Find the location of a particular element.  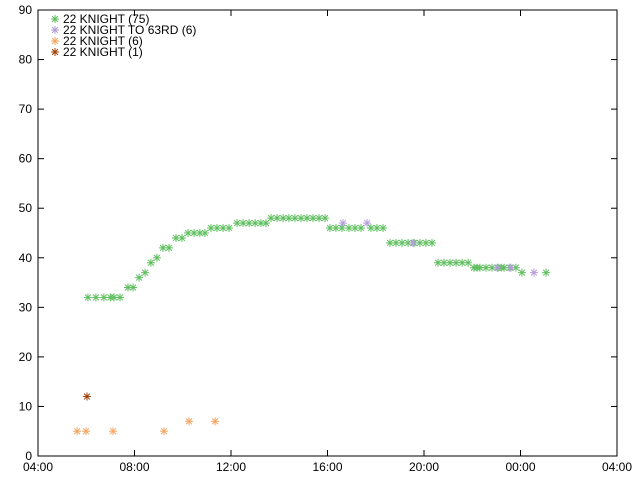

x-tick-label: 04:00 is located at coordinates (617, 467).